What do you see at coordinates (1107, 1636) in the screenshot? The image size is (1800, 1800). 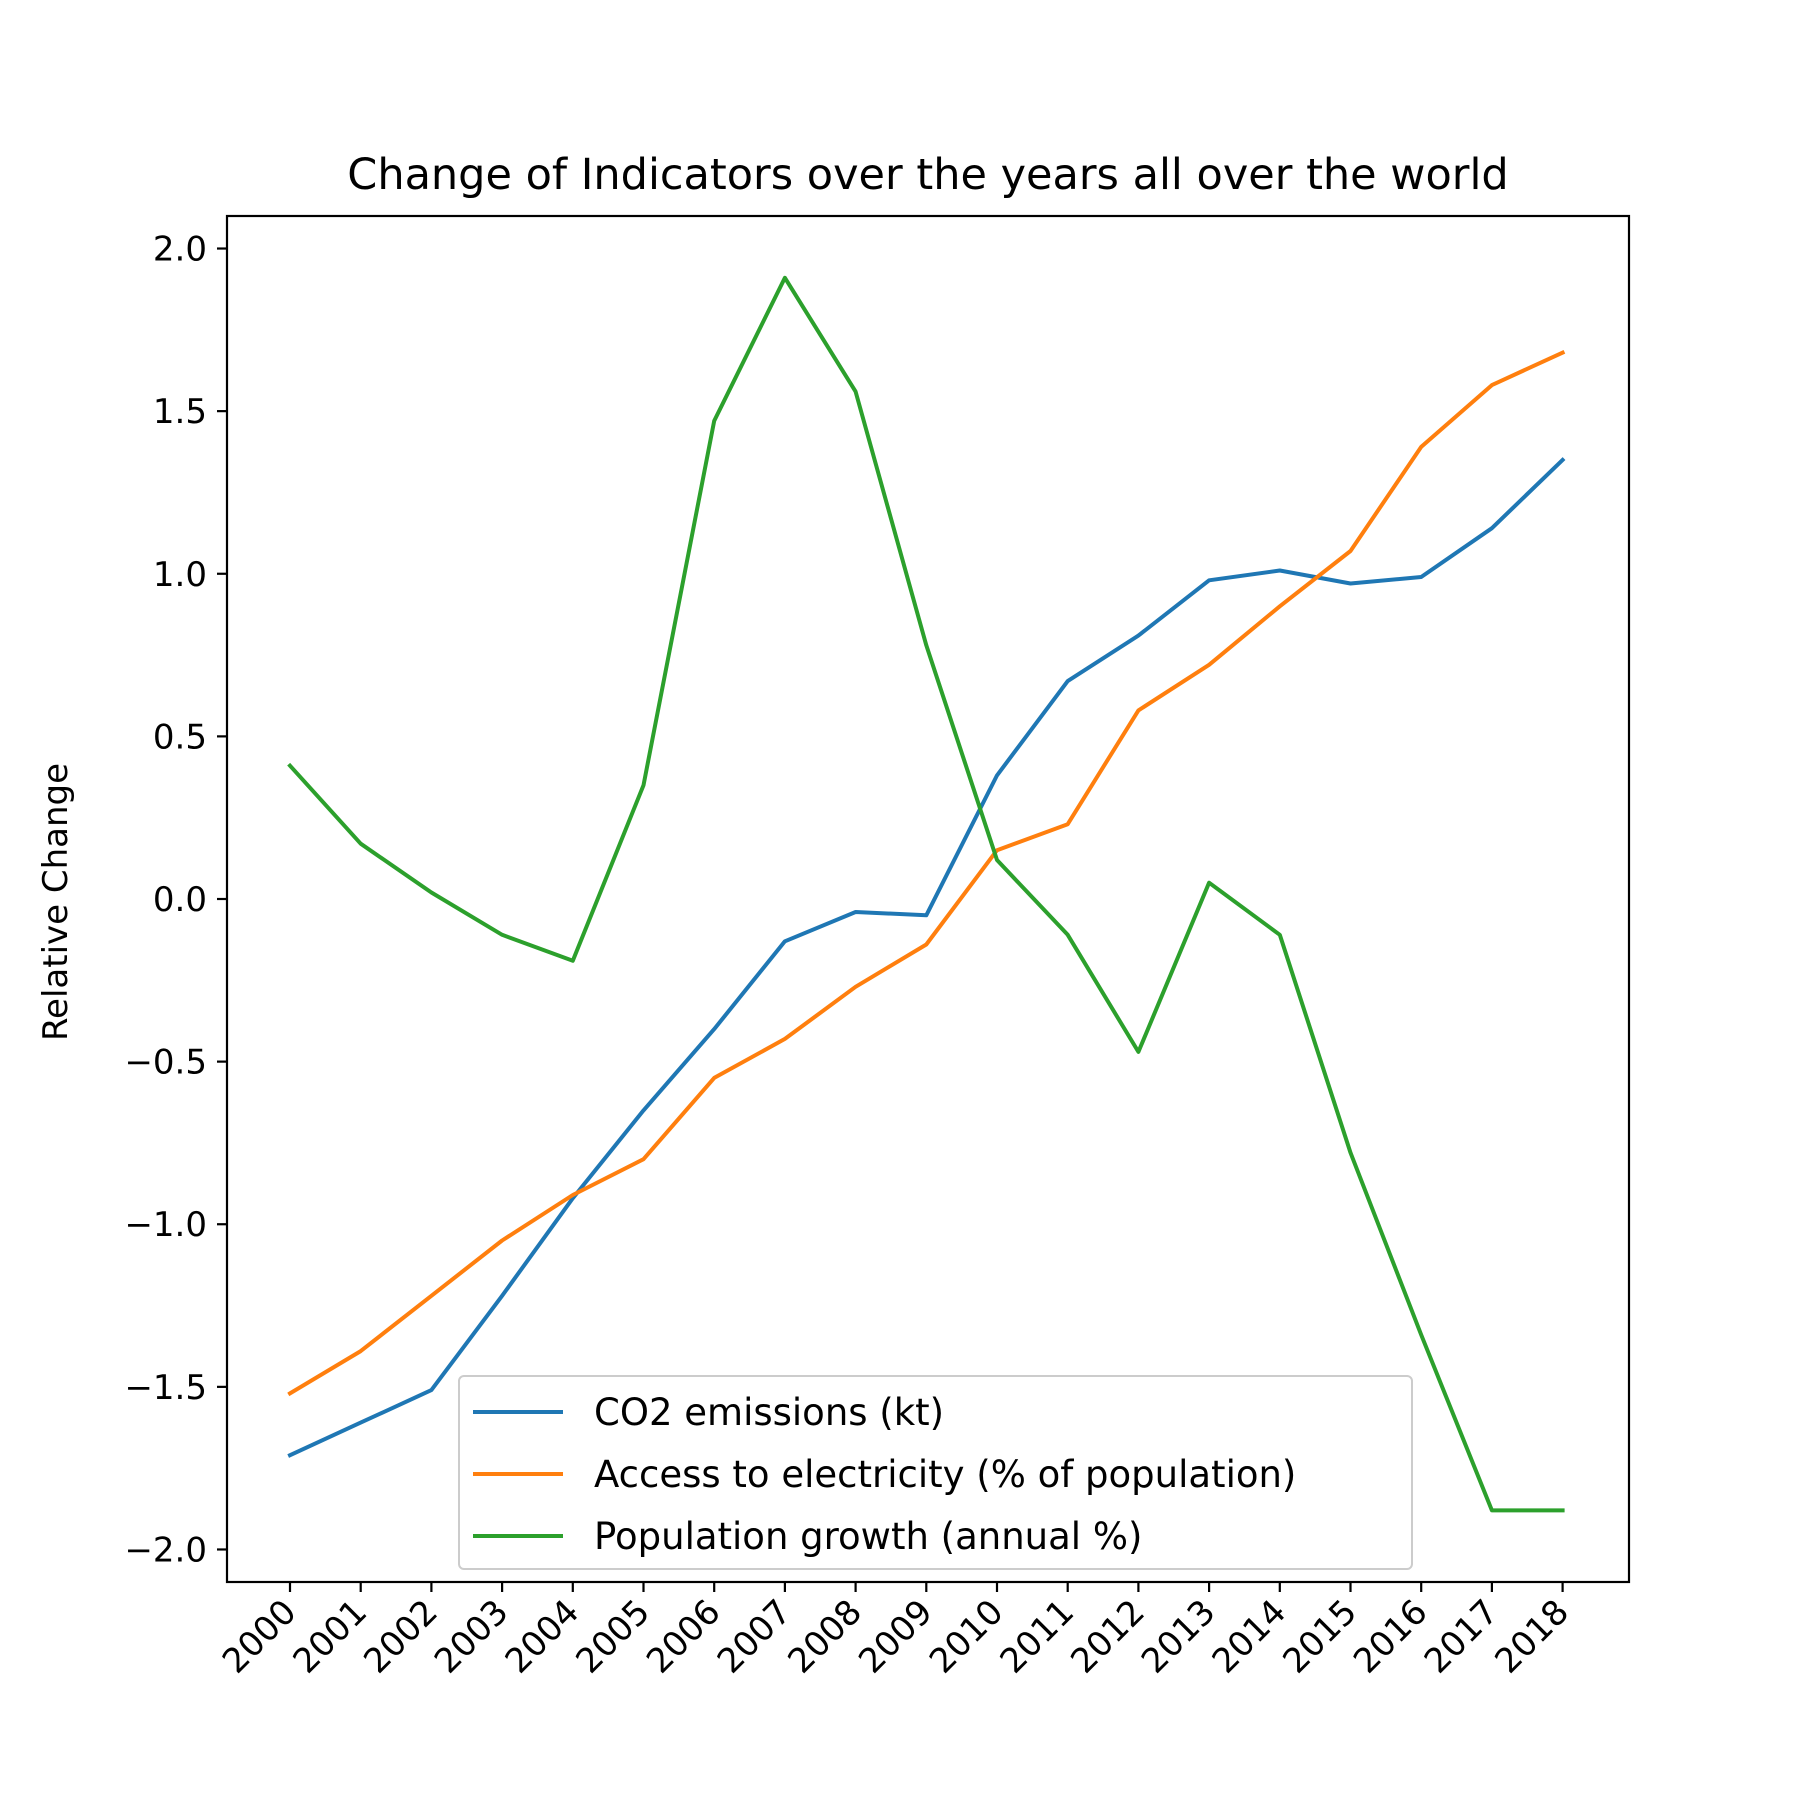 I see `x-tick-label: 2012` at bounding box center [1107, 1636].